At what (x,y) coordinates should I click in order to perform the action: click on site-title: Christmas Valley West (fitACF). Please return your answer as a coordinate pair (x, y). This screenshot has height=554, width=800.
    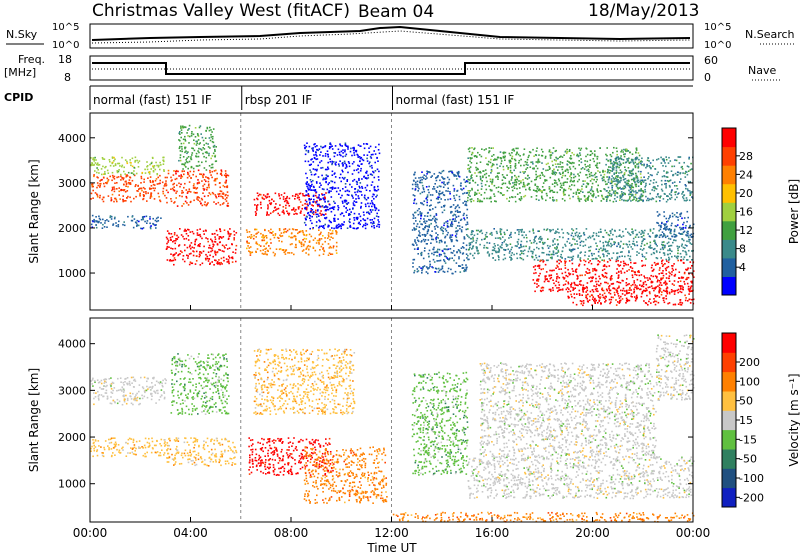
    Looking at the image, I should click on (221, 11).